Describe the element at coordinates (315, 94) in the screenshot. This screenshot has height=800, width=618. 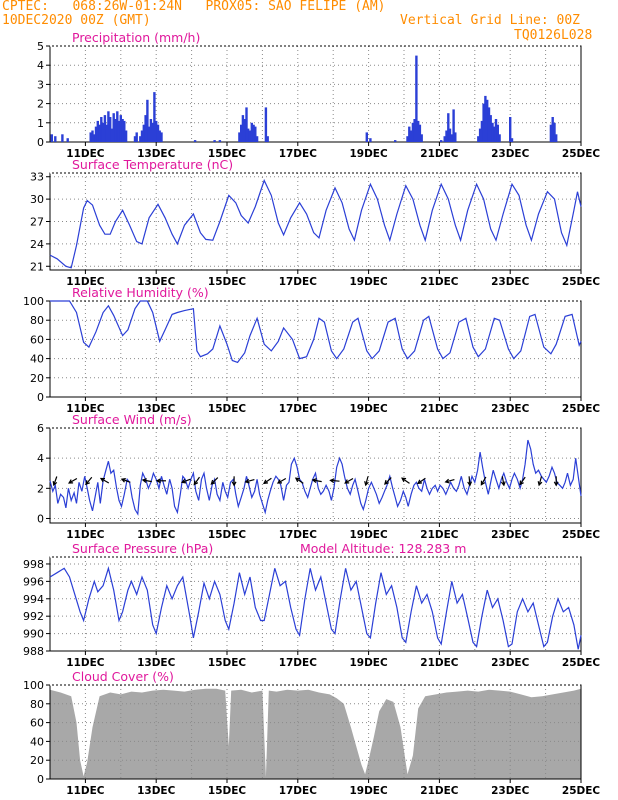
I see `panel-frame` at that location.